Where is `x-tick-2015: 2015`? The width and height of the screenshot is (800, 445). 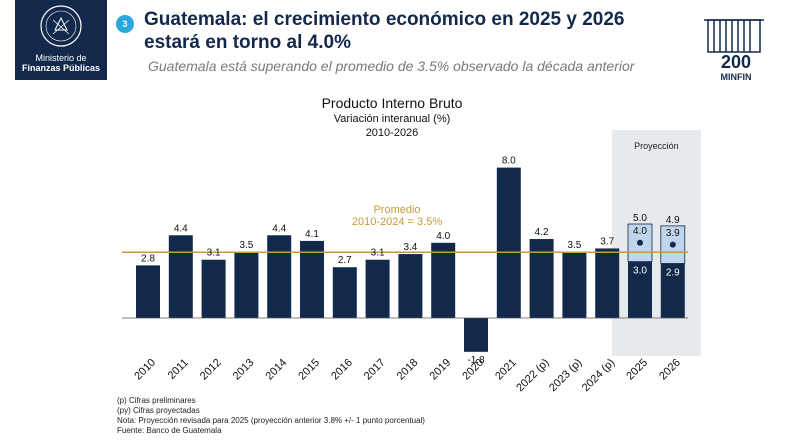 x-tick-2015: 2015 is located at coordinates (309, 370).